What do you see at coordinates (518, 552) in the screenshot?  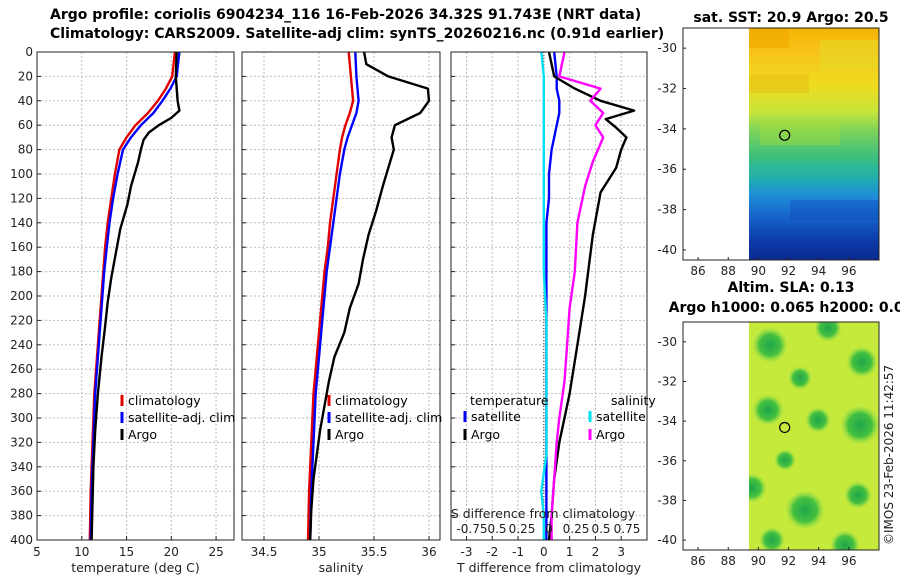 I see `x-tick-label: -1` at bounding box center [518, 552].